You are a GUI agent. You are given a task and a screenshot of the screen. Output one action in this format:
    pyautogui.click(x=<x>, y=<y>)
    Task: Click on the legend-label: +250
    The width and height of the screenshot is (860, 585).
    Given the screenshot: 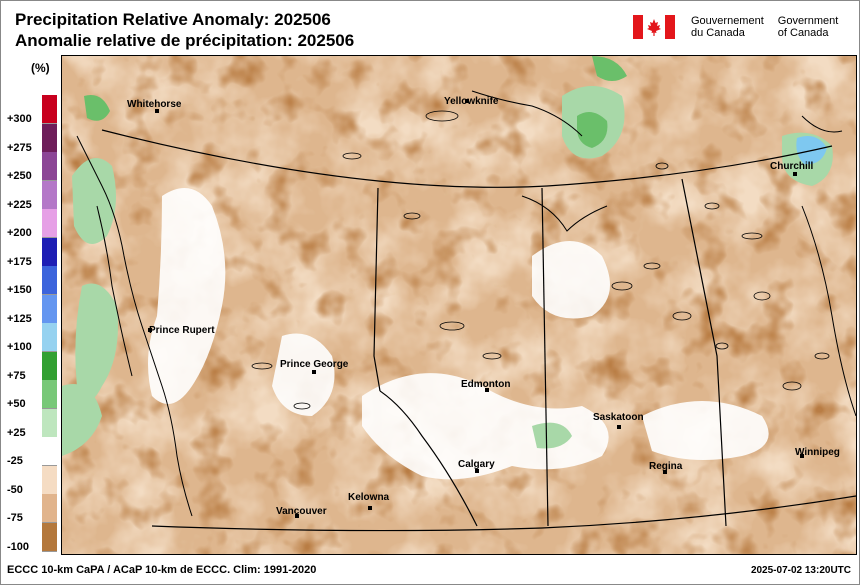 What is the action you would take?
    pyautogui.click(x=19, y=176)
    